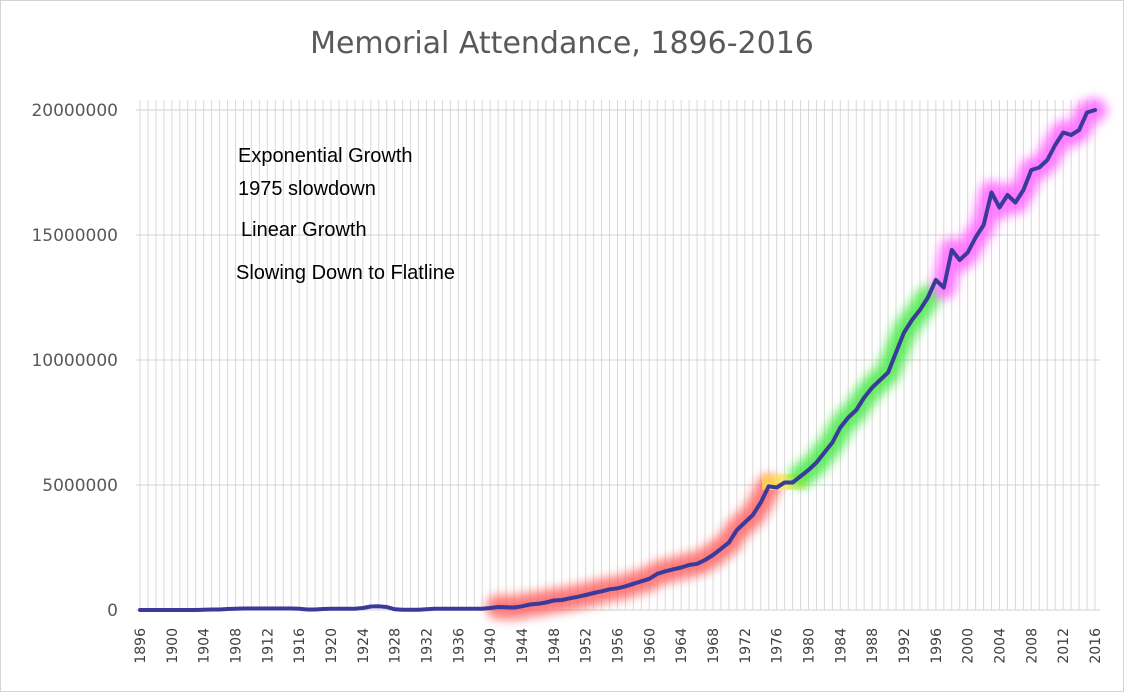  I want to click on x-tick-label: 1924, so click(364, 646).